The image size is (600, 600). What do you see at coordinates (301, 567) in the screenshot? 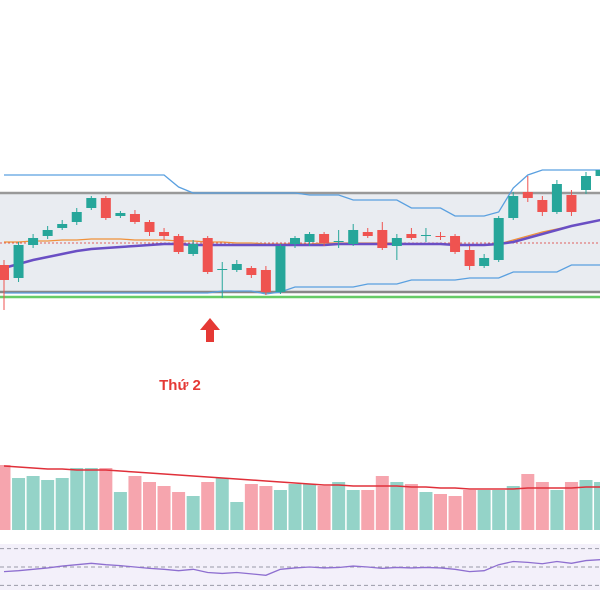
I see `rsi-line` at bounding box center [301, 567].